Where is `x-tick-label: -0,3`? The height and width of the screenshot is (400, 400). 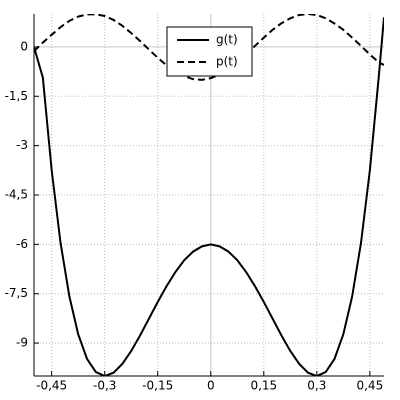
x-tick-label: -0,3 is located at coordinates (104, 386).